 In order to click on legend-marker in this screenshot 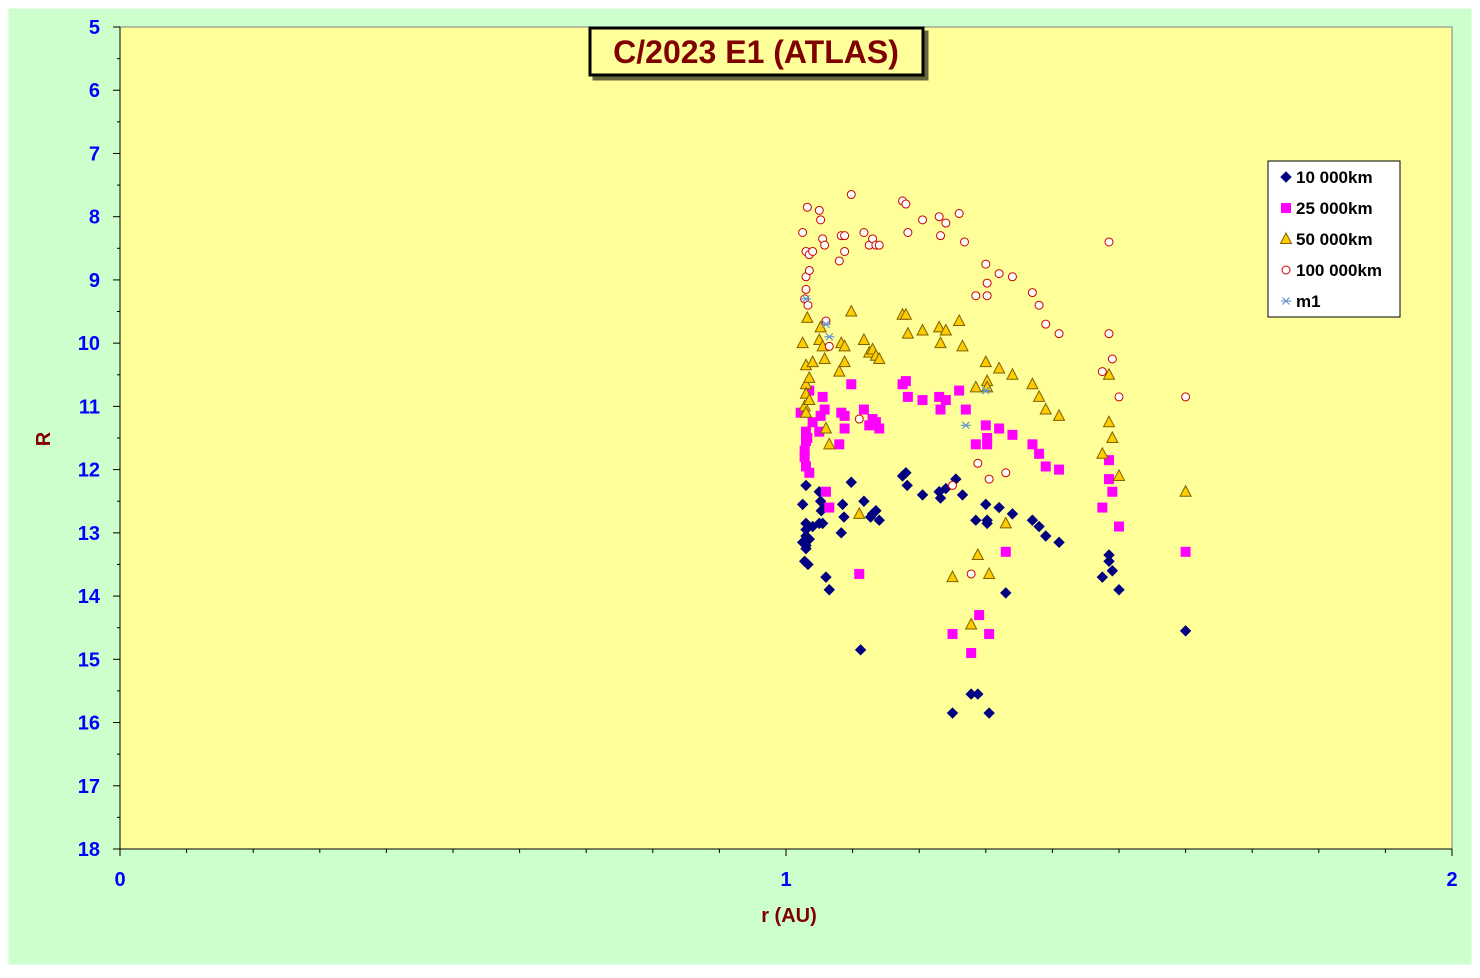, I will do `click(1286, 270)`.